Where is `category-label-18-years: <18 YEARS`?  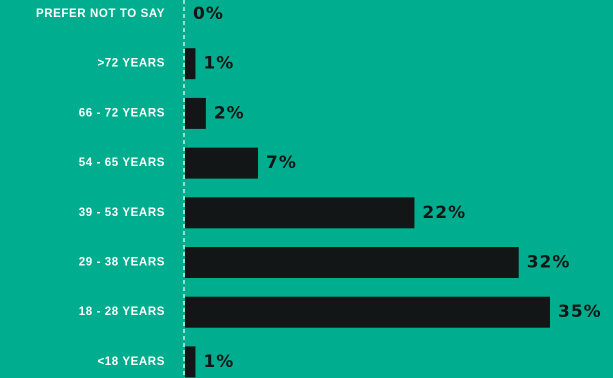 category-label-18-years: <18 YEARS is located at coordinates (131, 362).